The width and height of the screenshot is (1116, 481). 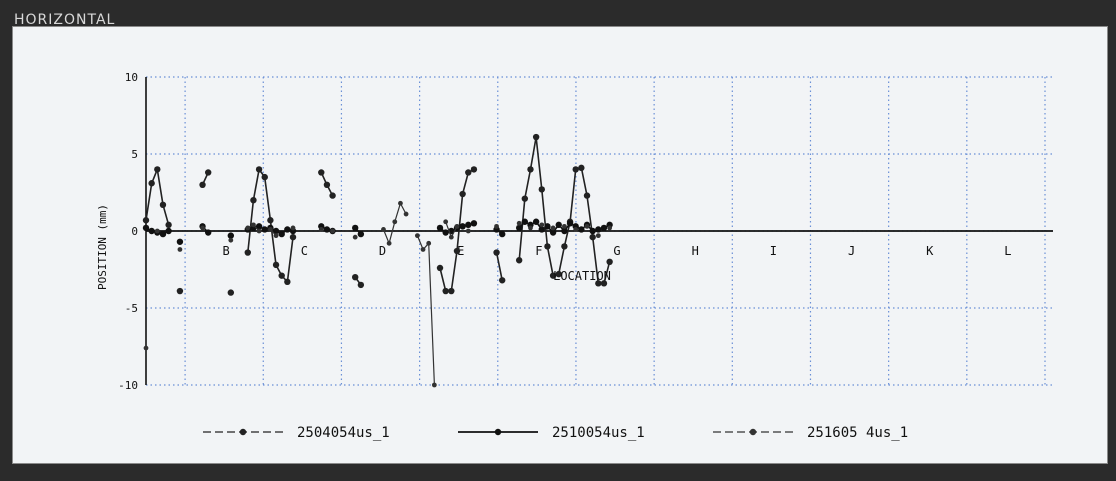 I want to click on legend-label: 251605 4us_1, so click(x=857, y=433).